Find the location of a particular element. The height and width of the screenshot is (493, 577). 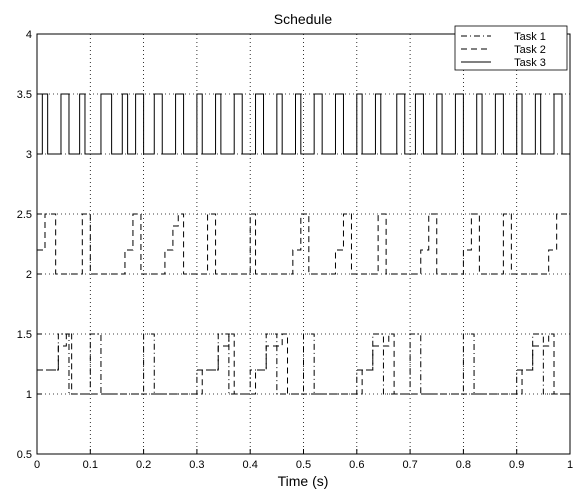

x-tick-label: 1 is located at coordinates (570, 465).